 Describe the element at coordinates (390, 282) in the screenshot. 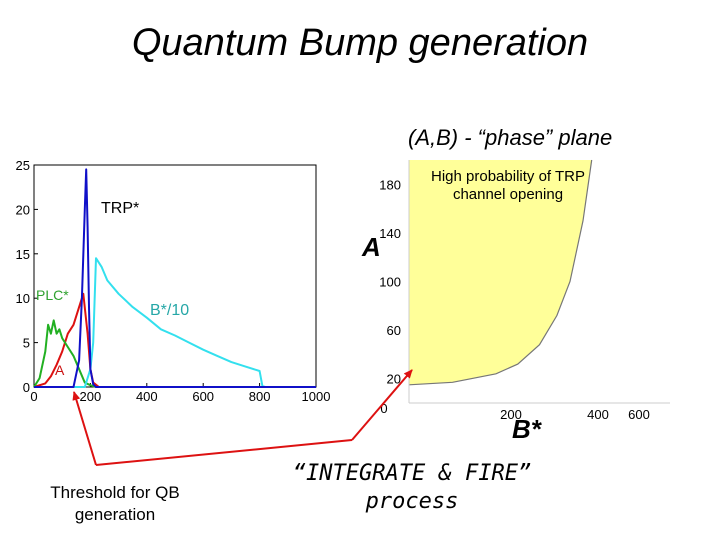

I see `phase-y-tick-label: 100` at that location.